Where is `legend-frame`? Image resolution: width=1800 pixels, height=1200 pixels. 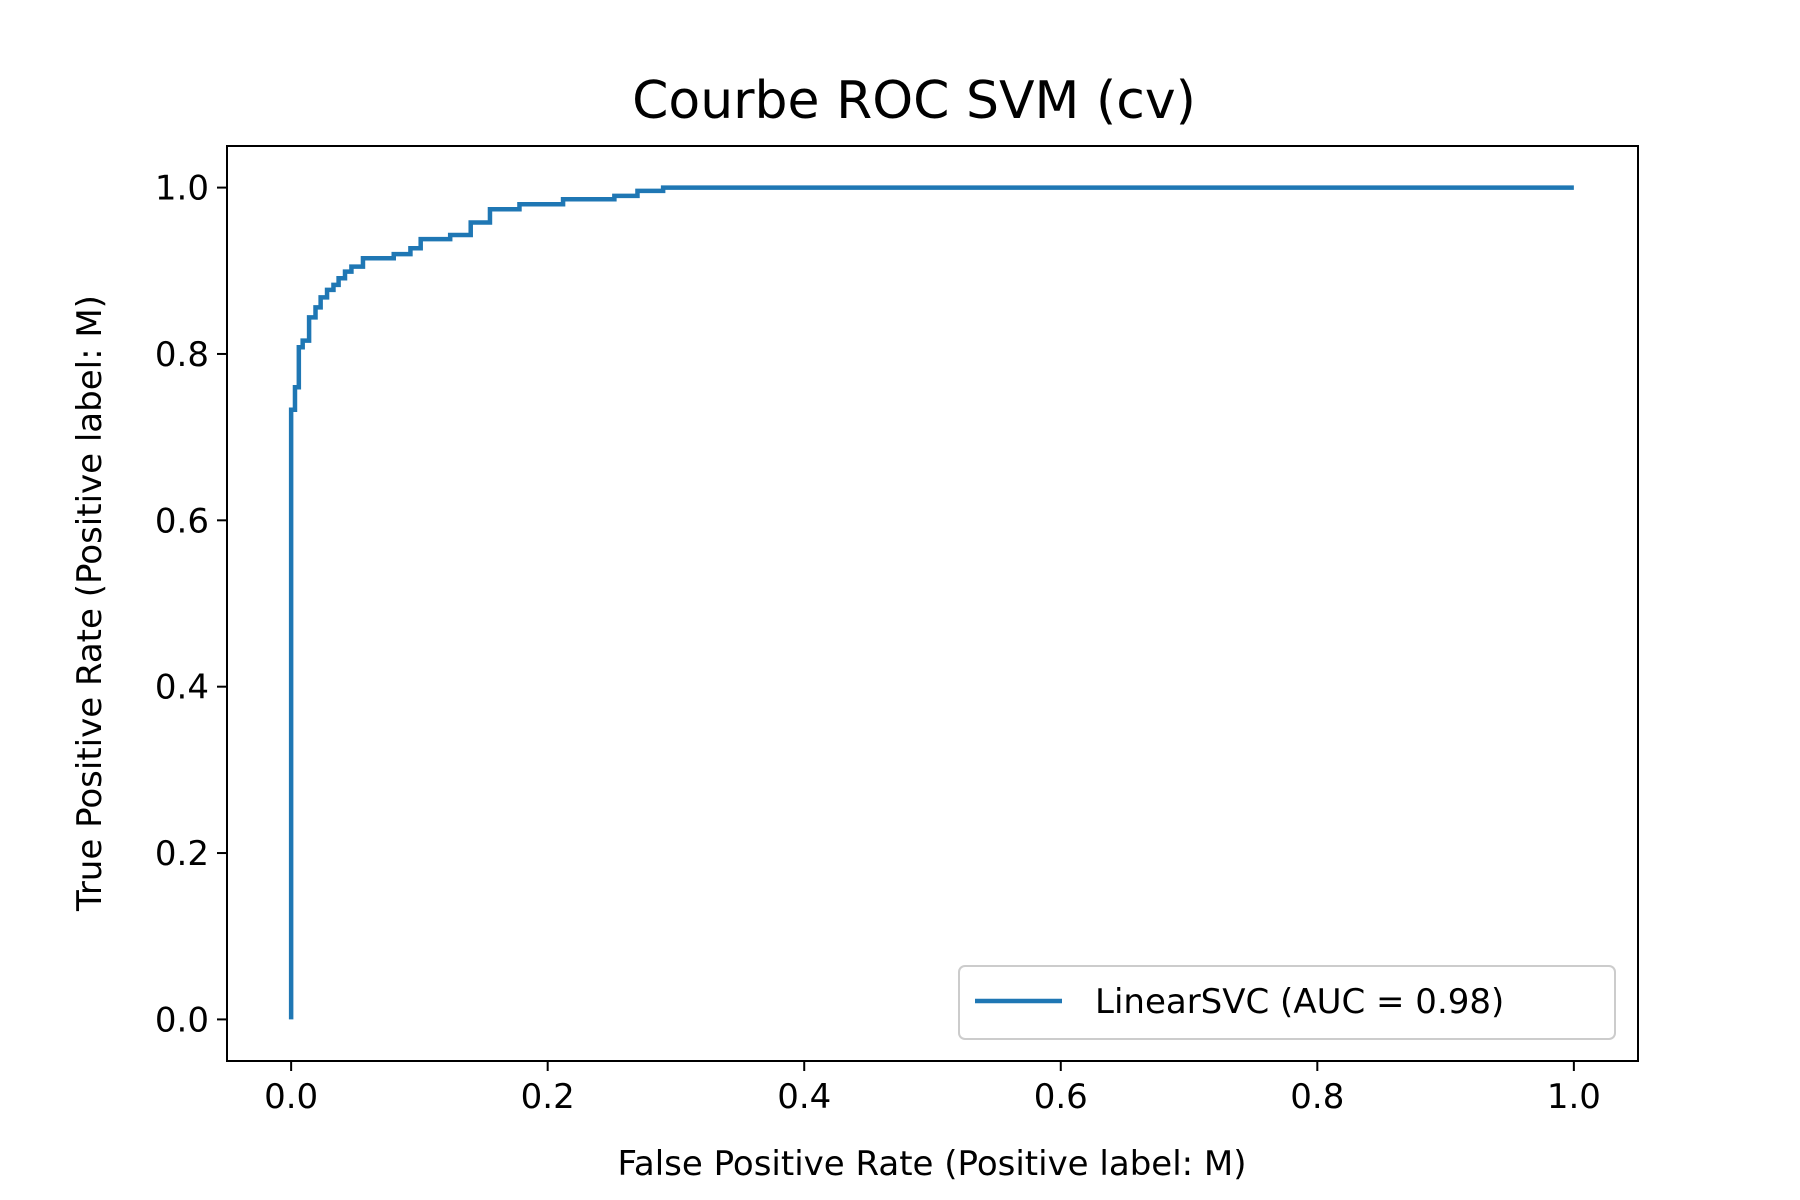
legend-frame is located at coordinates (1287, 1002).